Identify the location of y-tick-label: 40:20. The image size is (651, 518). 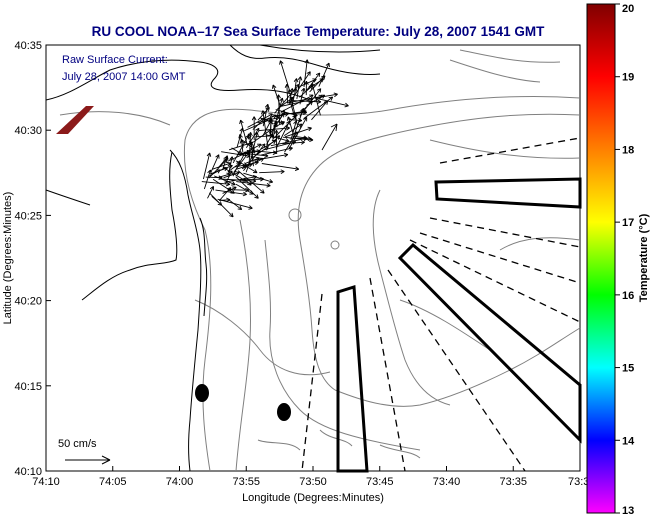
(28, 302).